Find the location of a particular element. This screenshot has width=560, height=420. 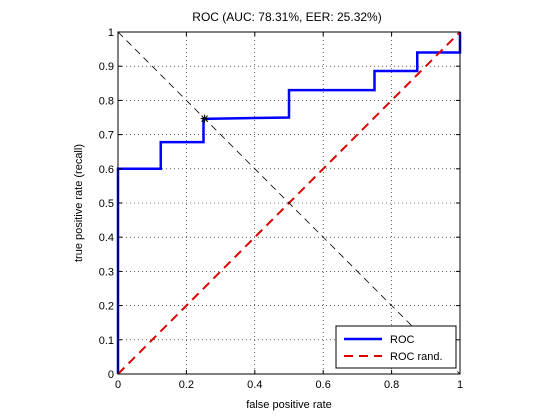

legend-label-roc-rand: ROC rand. is located at coordinates (416, 357).